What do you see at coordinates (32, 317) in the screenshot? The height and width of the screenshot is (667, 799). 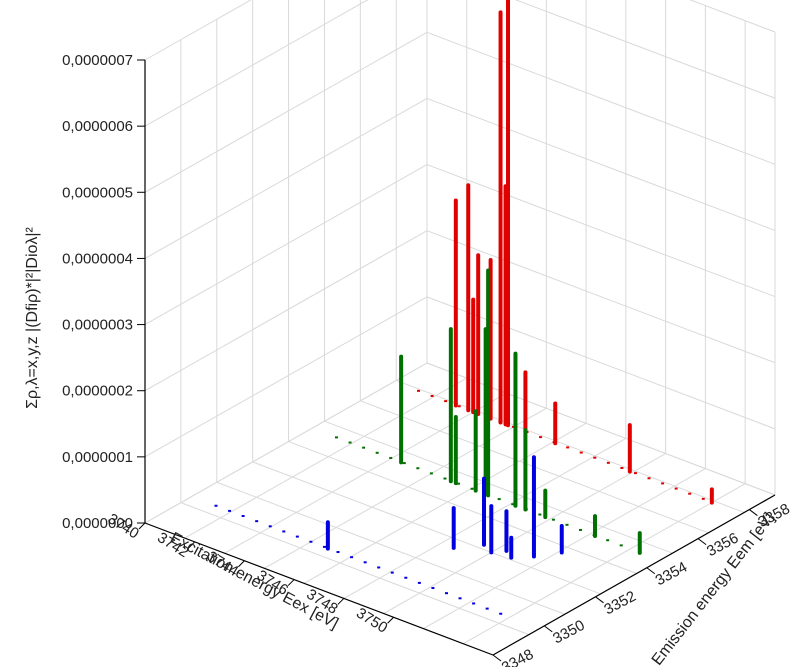 I see `z-axis-label: Σρ,λ=x,y,z |(Dfiρ)*|²|Dioλ|²` at bounding box center [32, 317].